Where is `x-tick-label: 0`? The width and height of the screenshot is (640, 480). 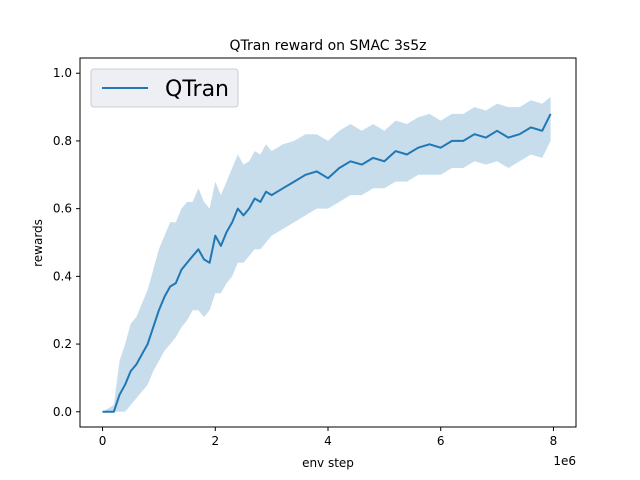 x-tick-label: 0 is located at coordinates (103, 441).